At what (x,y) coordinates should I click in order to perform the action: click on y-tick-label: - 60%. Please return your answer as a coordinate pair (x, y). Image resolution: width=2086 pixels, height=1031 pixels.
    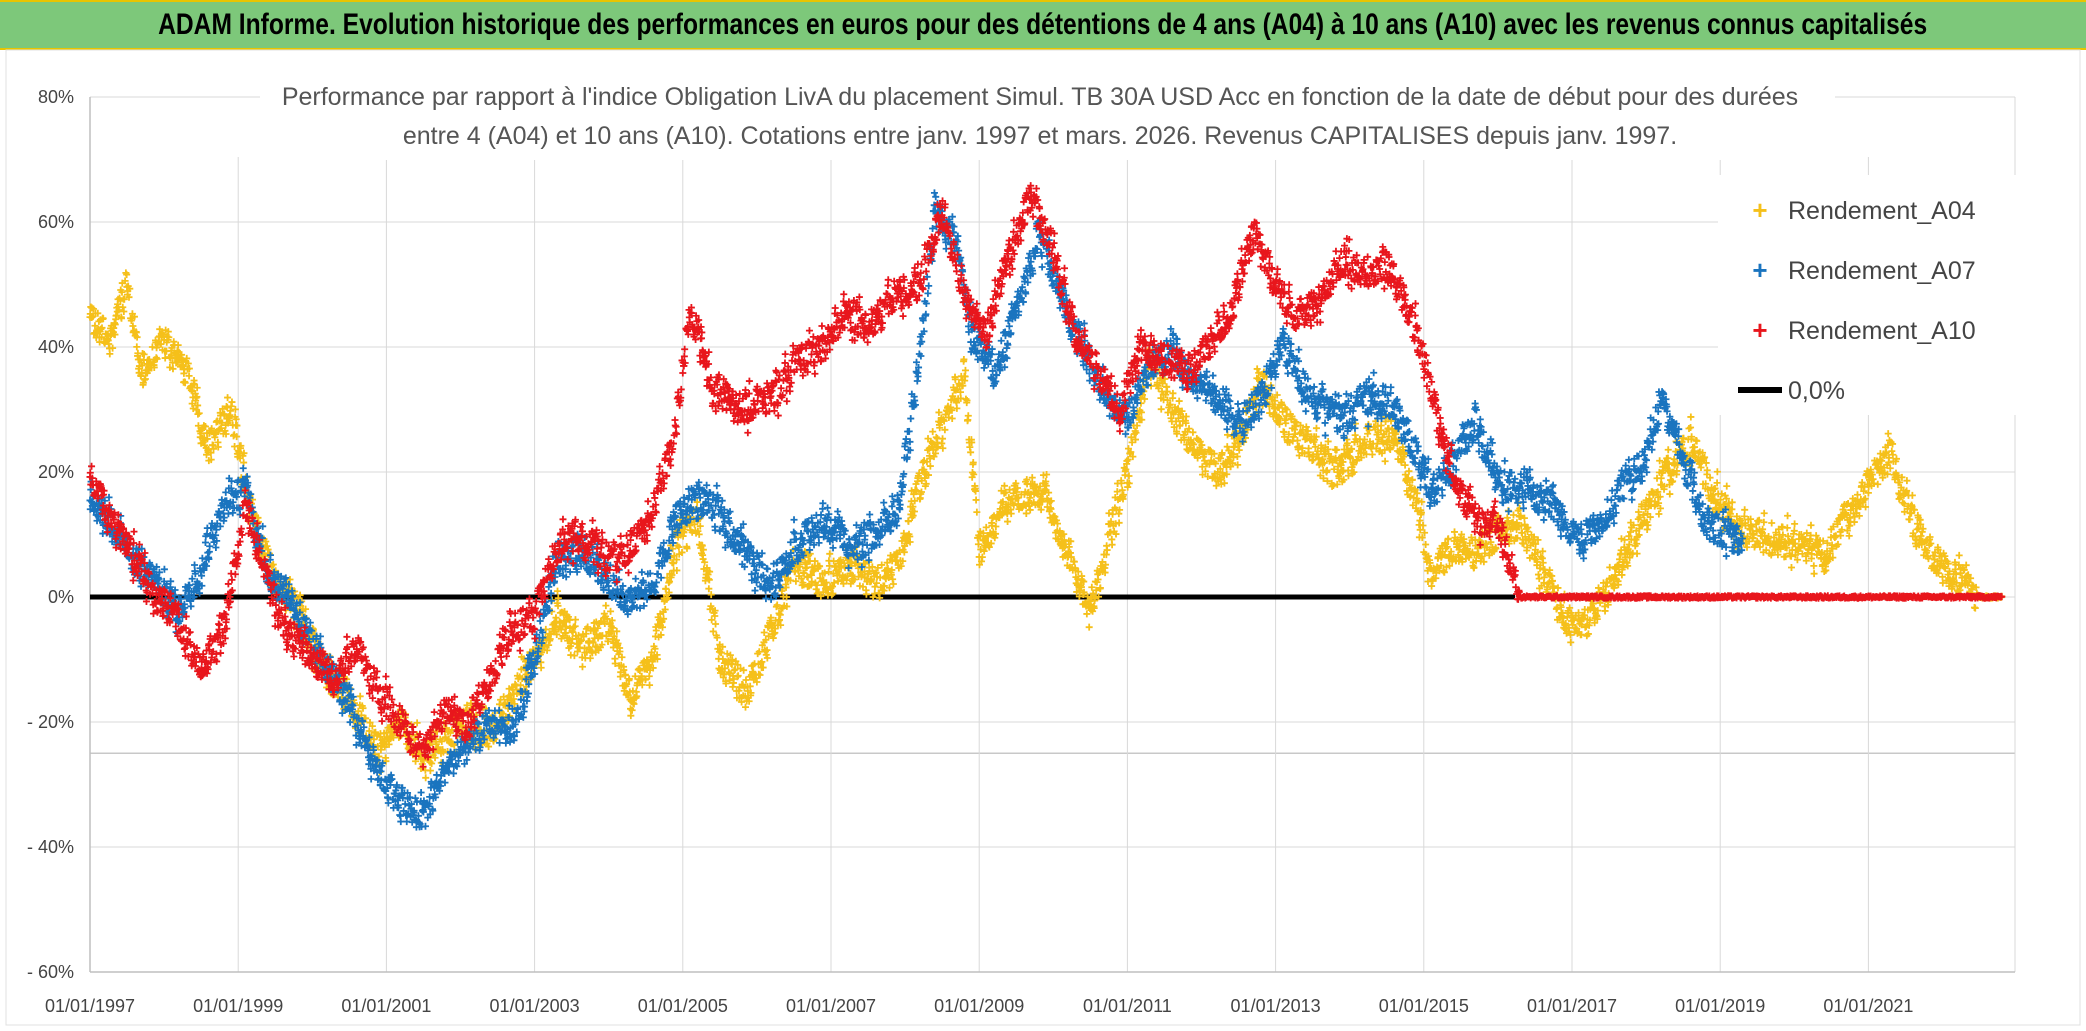
    Looking at the image, I should click on (50, 972).